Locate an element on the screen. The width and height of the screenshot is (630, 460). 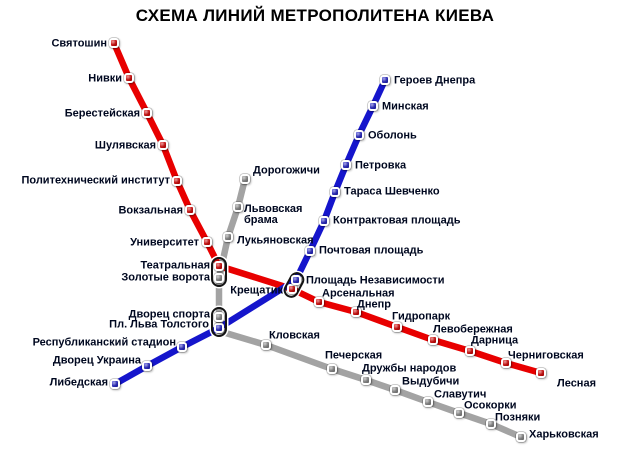
station-label: Лукьяновская is located at coordinates (275, 240).